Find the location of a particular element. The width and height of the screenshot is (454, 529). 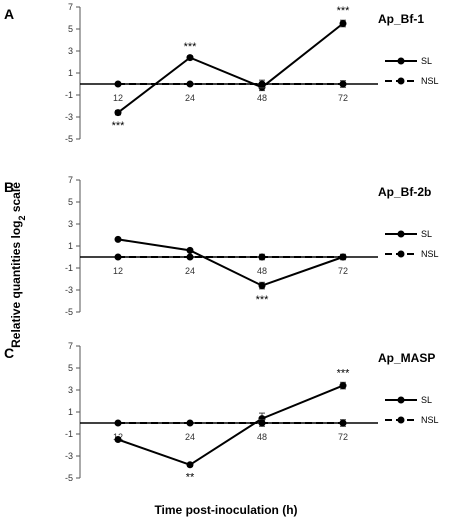

y-axis-title-suffix: scale is located at coordinates (16, 199).